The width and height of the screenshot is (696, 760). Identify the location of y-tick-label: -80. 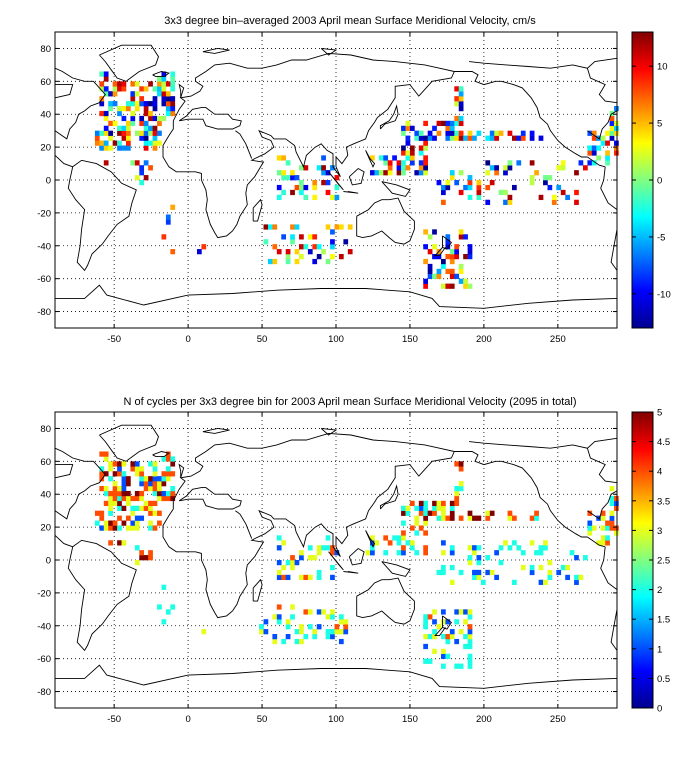
(44, 692).